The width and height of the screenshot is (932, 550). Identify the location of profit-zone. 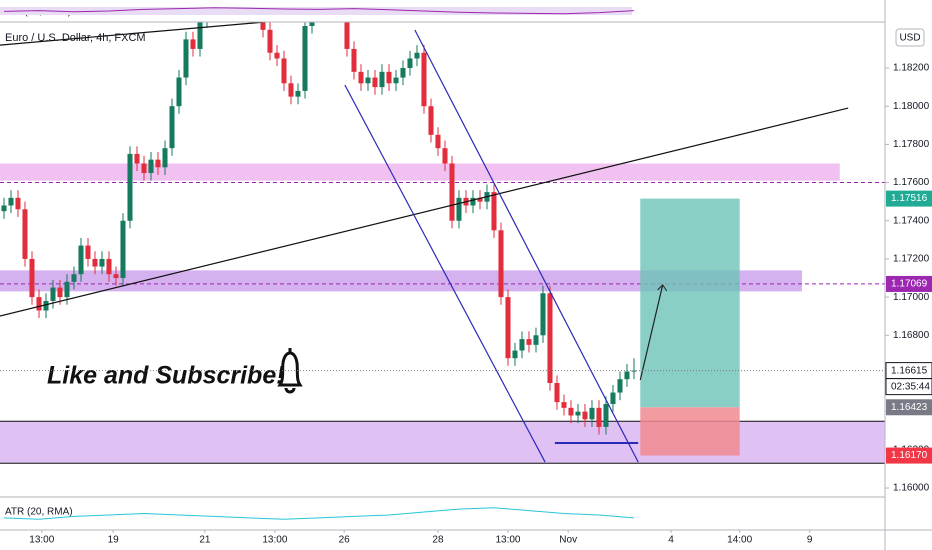
(690, 303).